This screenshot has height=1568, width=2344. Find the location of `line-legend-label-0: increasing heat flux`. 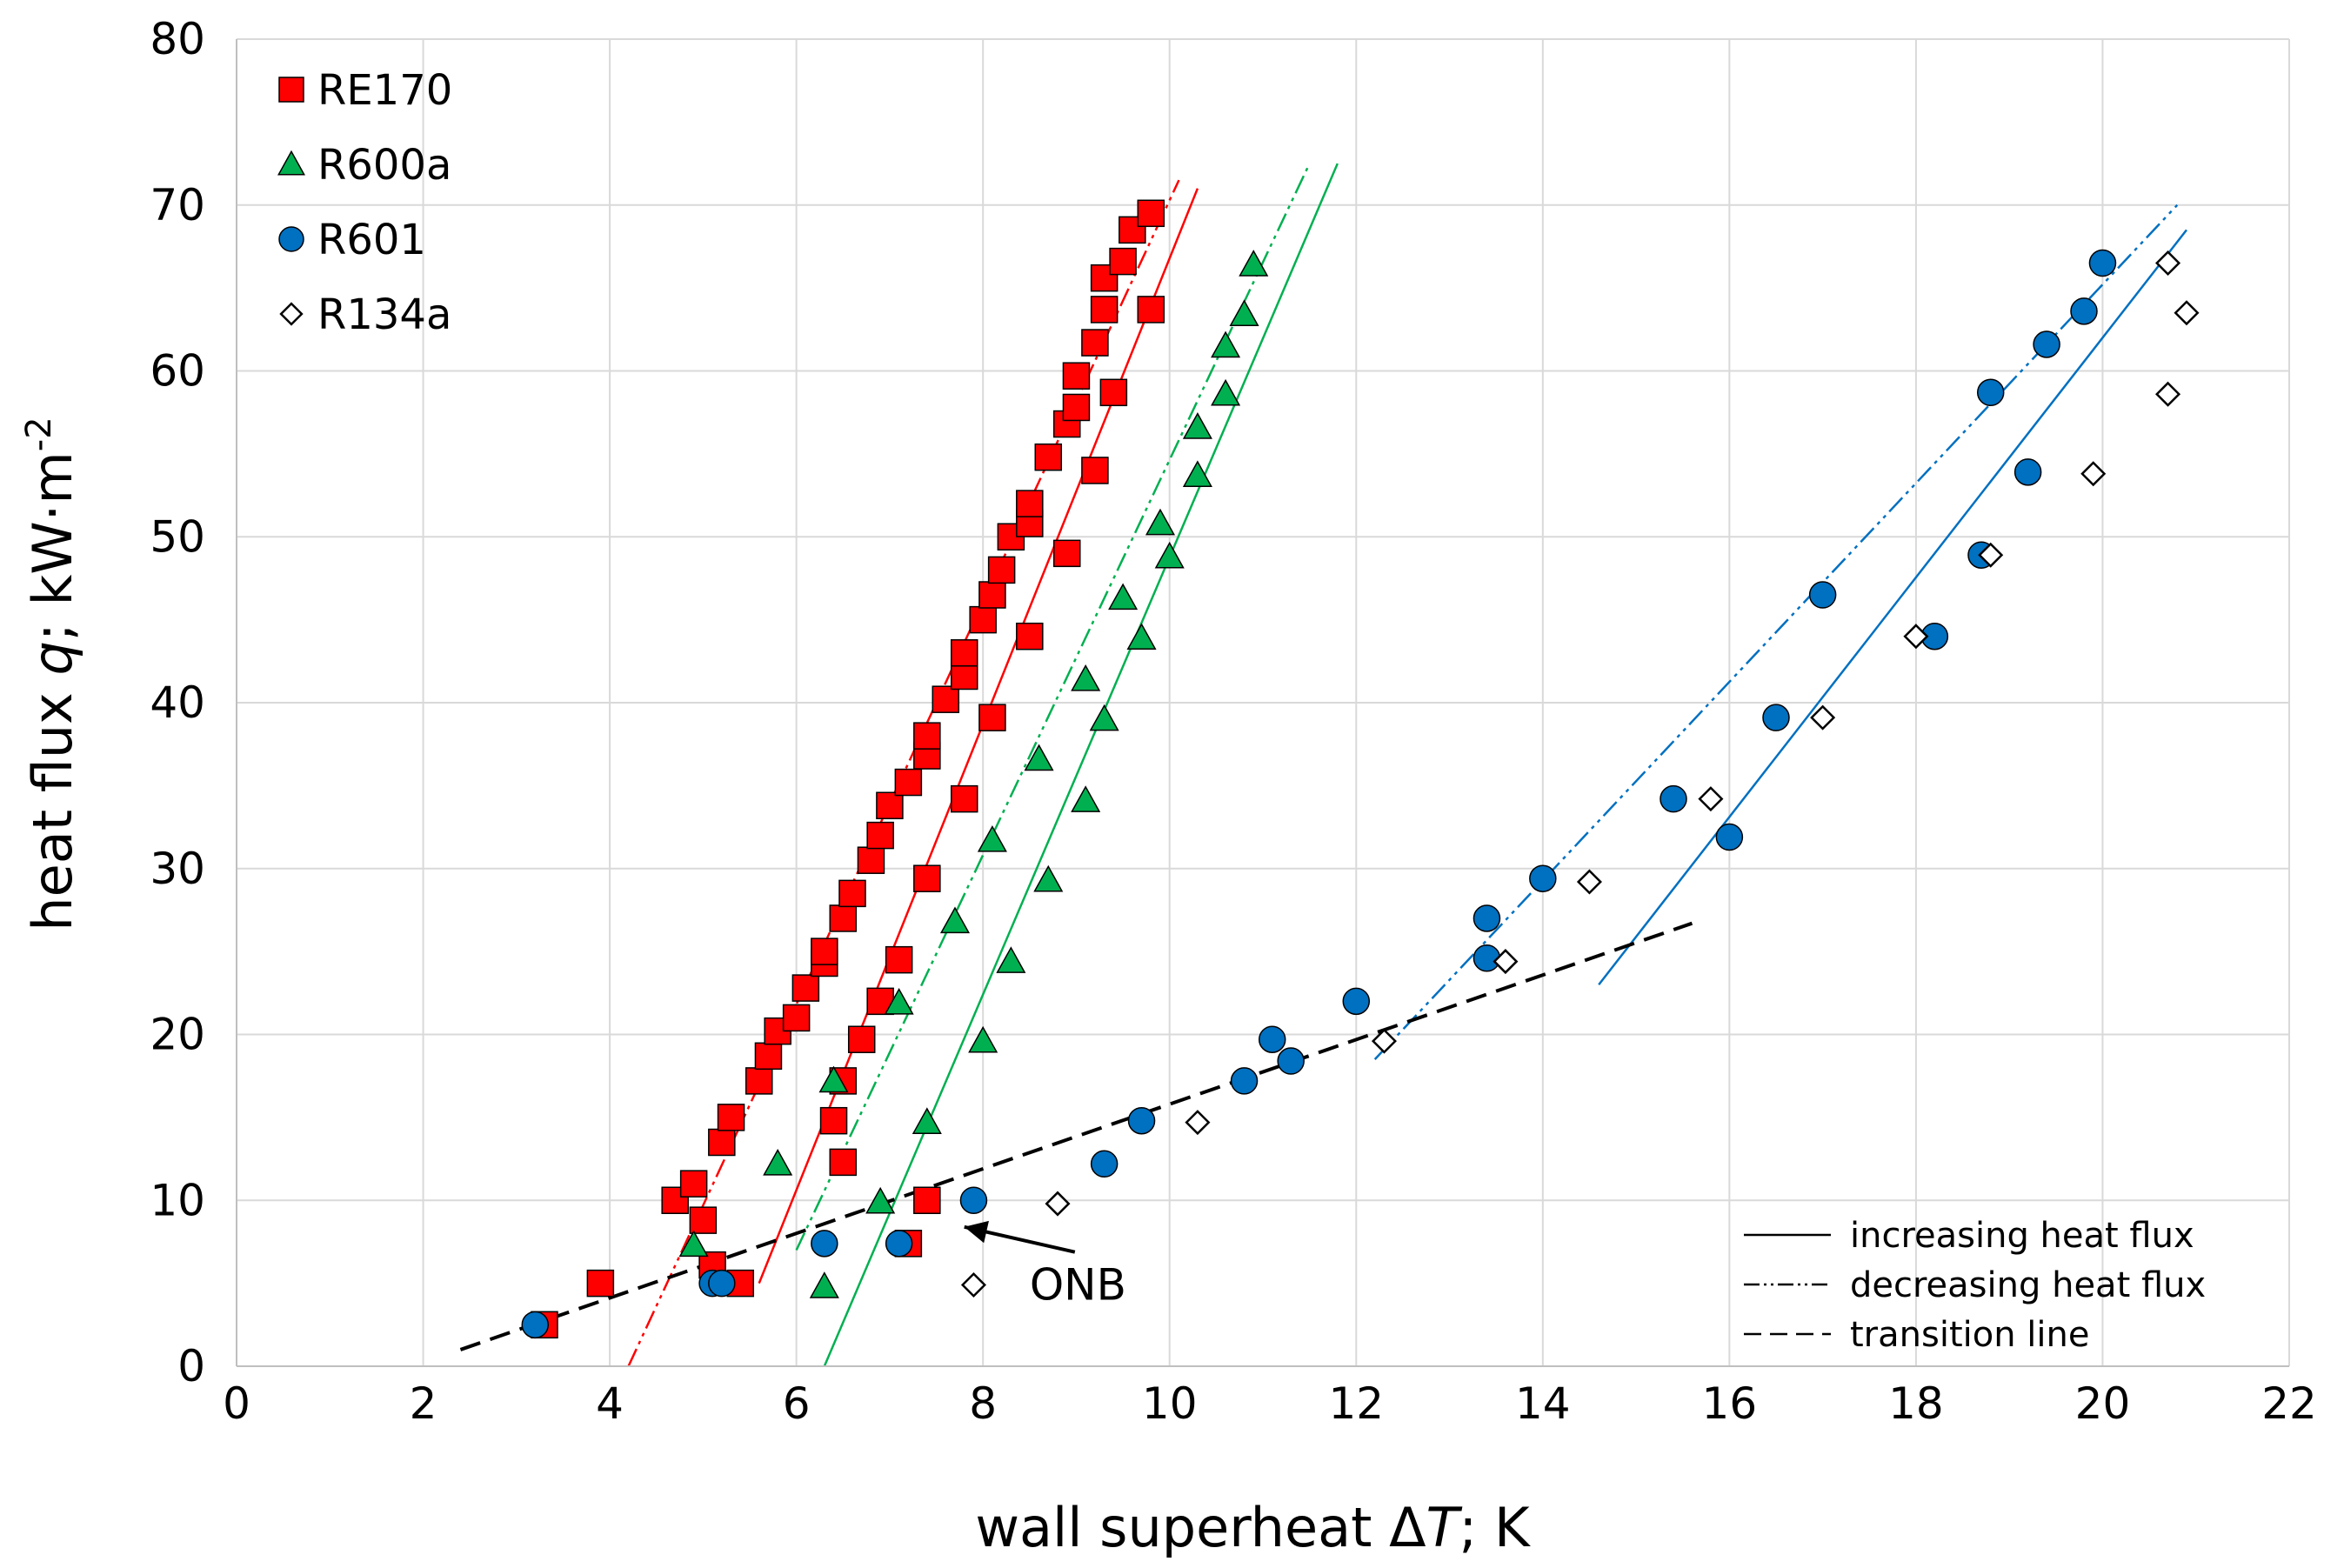

line-legend-label-0: increasing heat flux is located at coordinates (2022, 1236).